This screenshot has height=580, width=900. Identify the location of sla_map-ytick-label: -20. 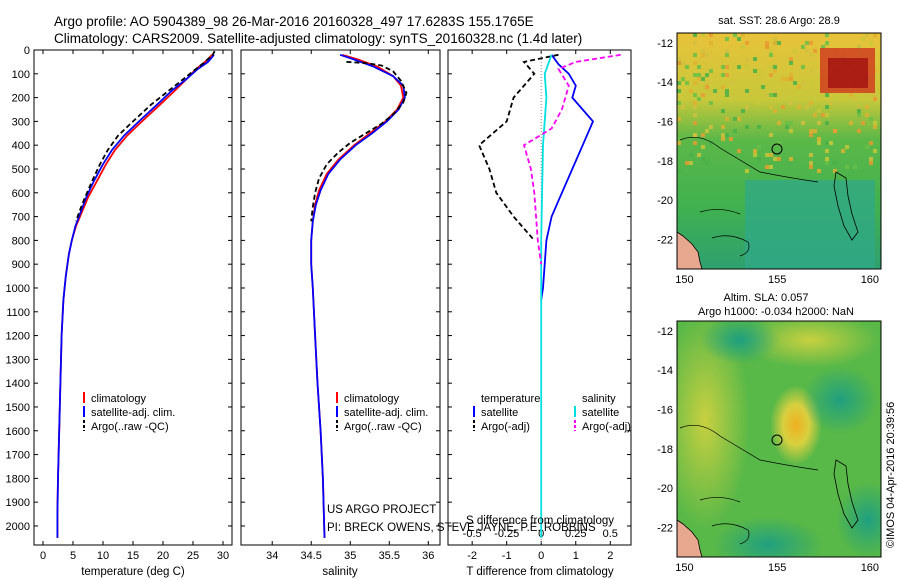
(665, 489).